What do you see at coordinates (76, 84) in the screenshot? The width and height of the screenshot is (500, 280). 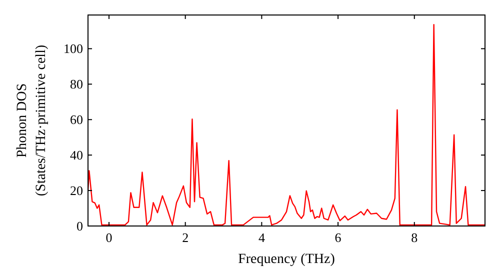 I see `y-tick-label: 80` at bounding box center [76, 84].